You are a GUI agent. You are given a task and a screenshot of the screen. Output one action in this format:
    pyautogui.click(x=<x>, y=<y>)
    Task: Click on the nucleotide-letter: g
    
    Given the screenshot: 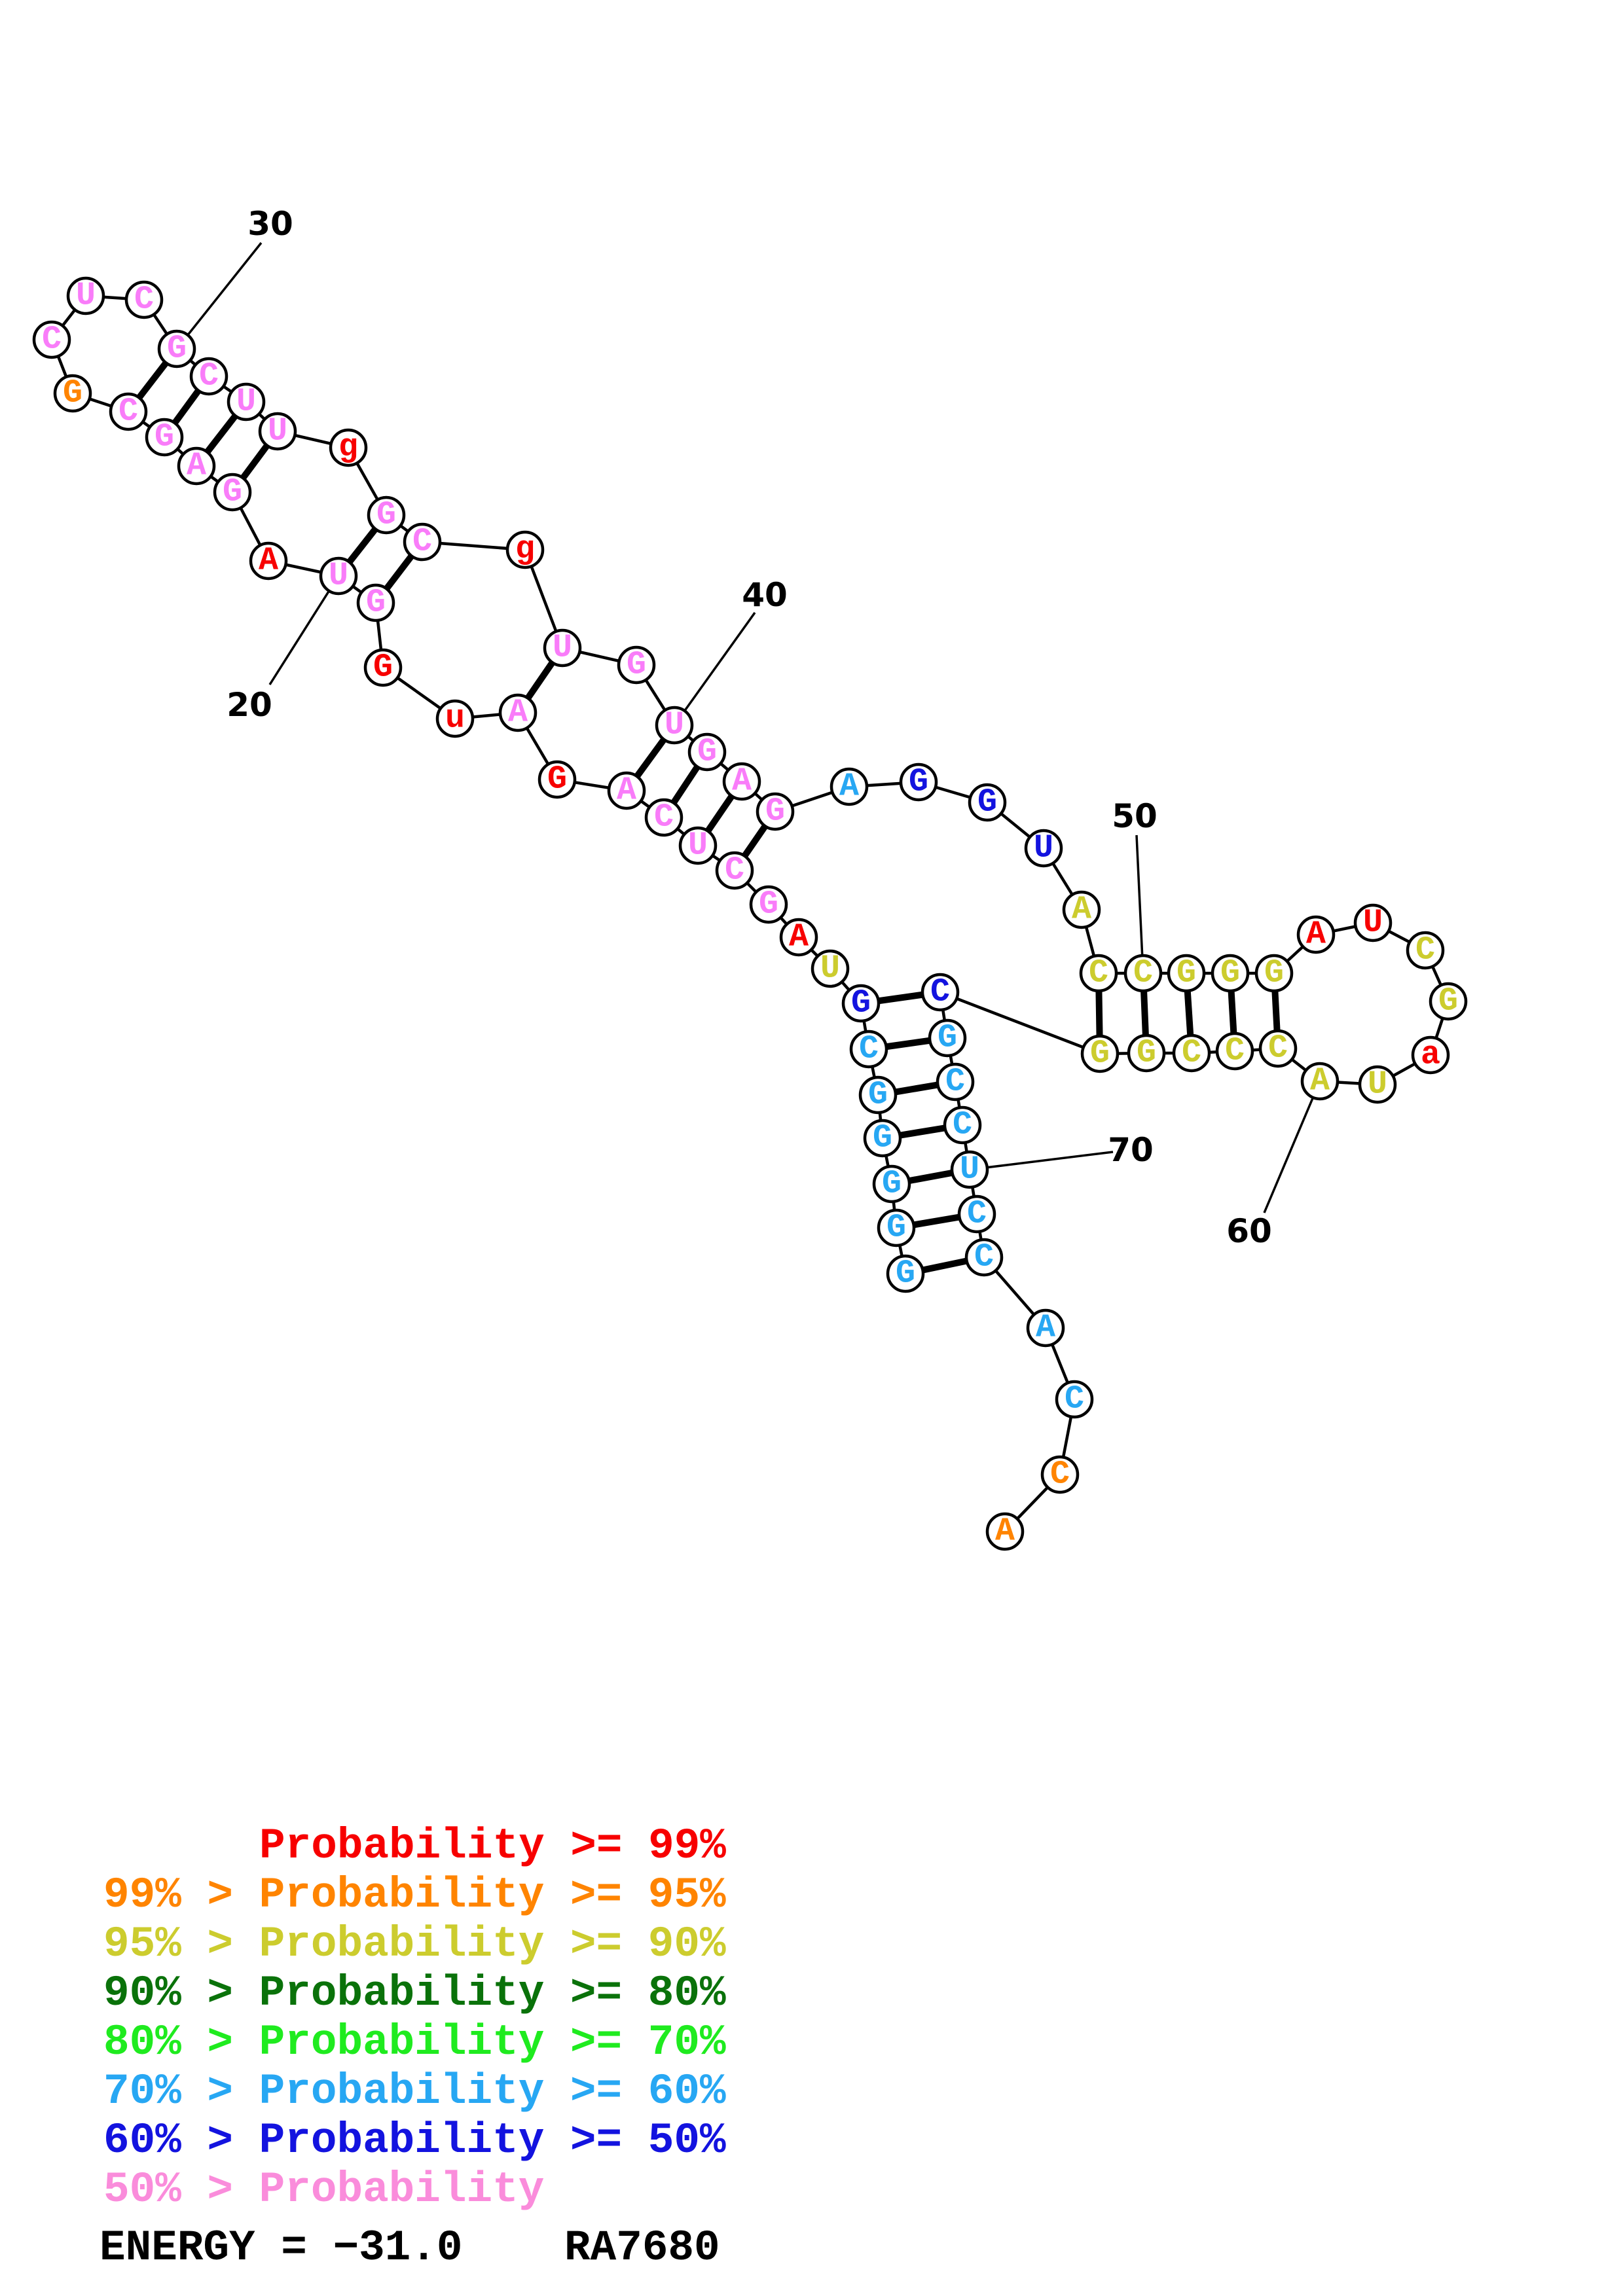 What is the action you would take?
    pyautogui.click(x=348, y=448)
    